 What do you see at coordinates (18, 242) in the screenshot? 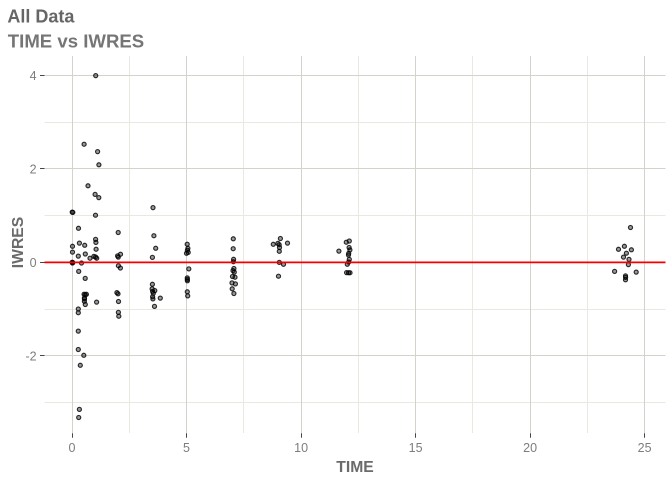
I see `svg-text: IWRES` at bounding box center [18, 242].